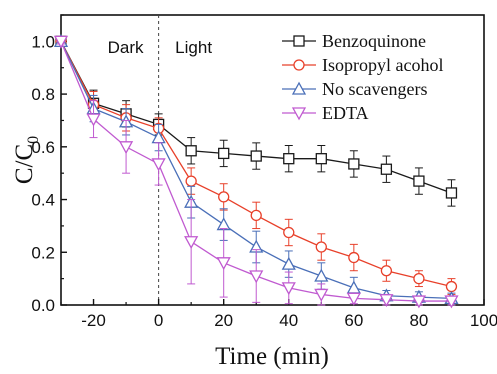 The height and width of the screenshot is (374, 497). Describe the element at coordinates (272, 356) in the screenshot. I see `x-axis-title: Time (min)` at that location.